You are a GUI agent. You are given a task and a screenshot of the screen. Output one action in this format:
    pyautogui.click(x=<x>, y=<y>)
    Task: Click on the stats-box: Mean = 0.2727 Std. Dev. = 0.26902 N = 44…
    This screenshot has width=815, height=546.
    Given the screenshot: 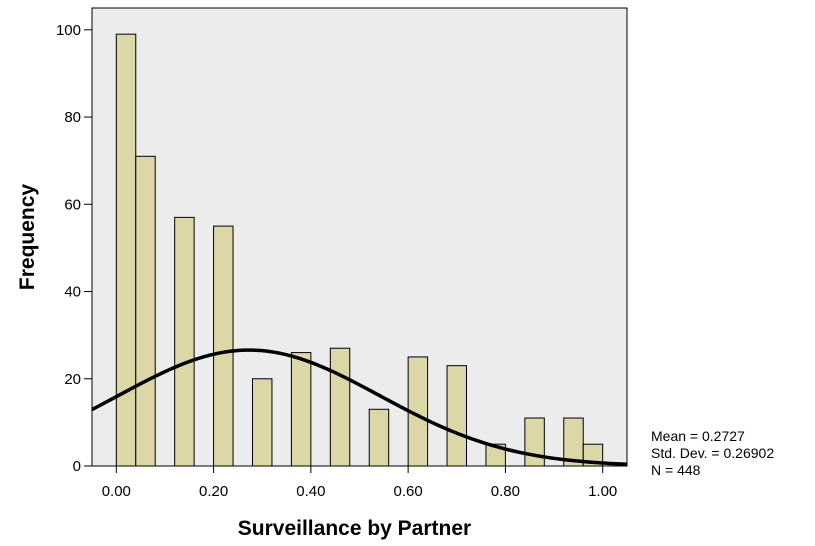 What is the action you would take?
    pyautogui.click(x=712, y=453)
    